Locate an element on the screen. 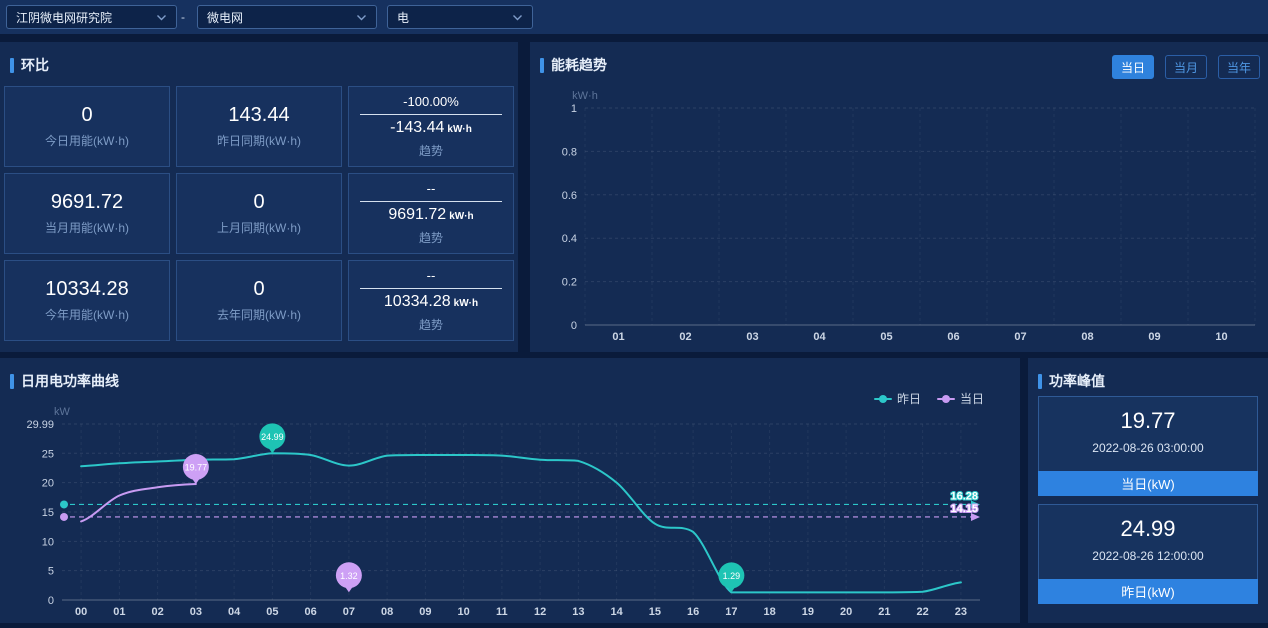  stat-card: 143.44 昨日同期(kW·h) is located at coordinates (259, 126).